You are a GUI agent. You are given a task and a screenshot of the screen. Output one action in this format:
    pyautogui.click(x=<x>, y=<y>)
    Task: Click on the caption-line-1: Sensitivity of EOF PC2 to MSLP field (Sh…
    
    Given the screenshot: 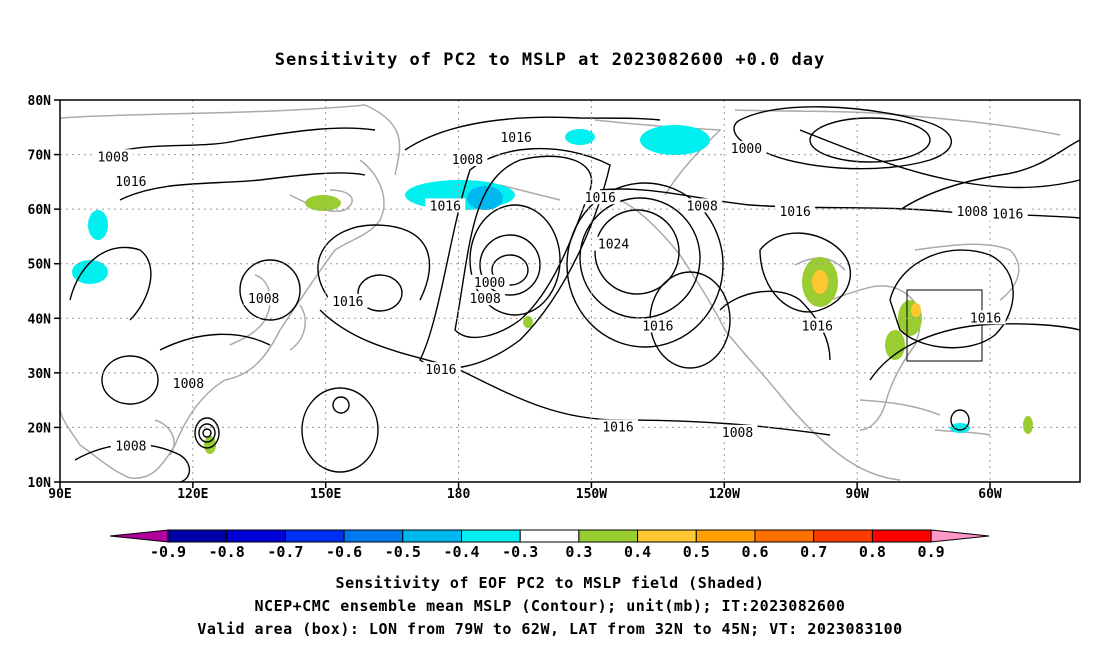 What is the action you would take?
    pyautogui.click(x=550, y=583)
    